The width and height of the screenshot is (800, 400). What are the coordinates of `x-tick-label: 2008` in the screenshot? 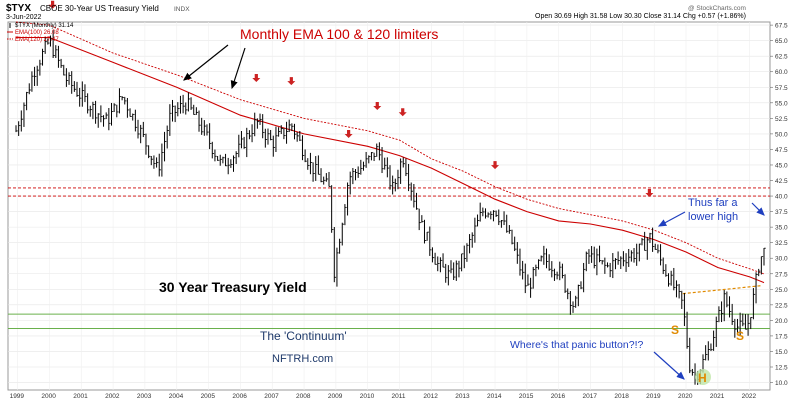 It's located at (303, 396).